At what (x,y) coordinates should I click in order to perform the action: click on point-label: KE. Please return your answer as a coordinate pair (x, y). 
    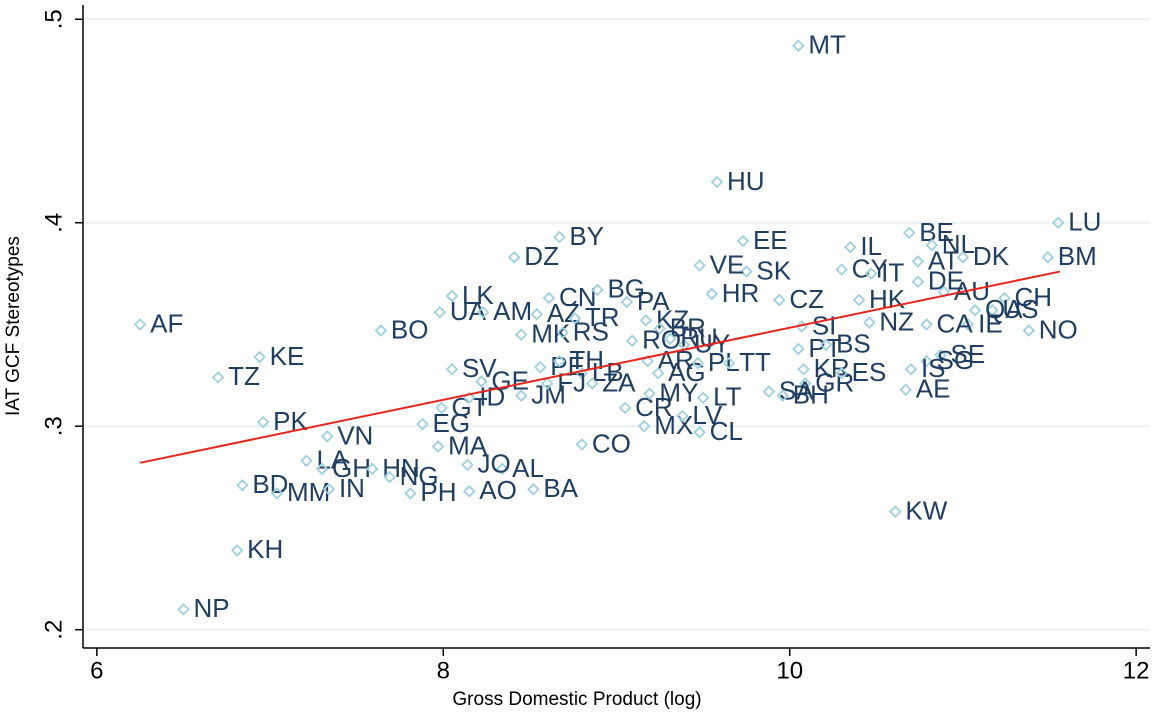
    Looking at the image, I should click on (287, 356).